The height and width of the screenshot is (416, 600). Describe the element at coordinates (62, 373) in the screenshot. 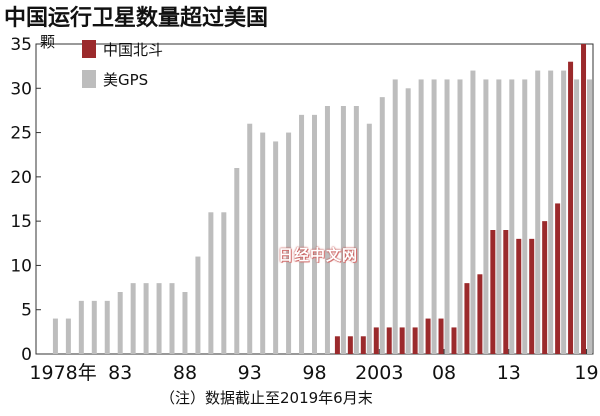

I see `x-tick-label: 1978年` at that location.